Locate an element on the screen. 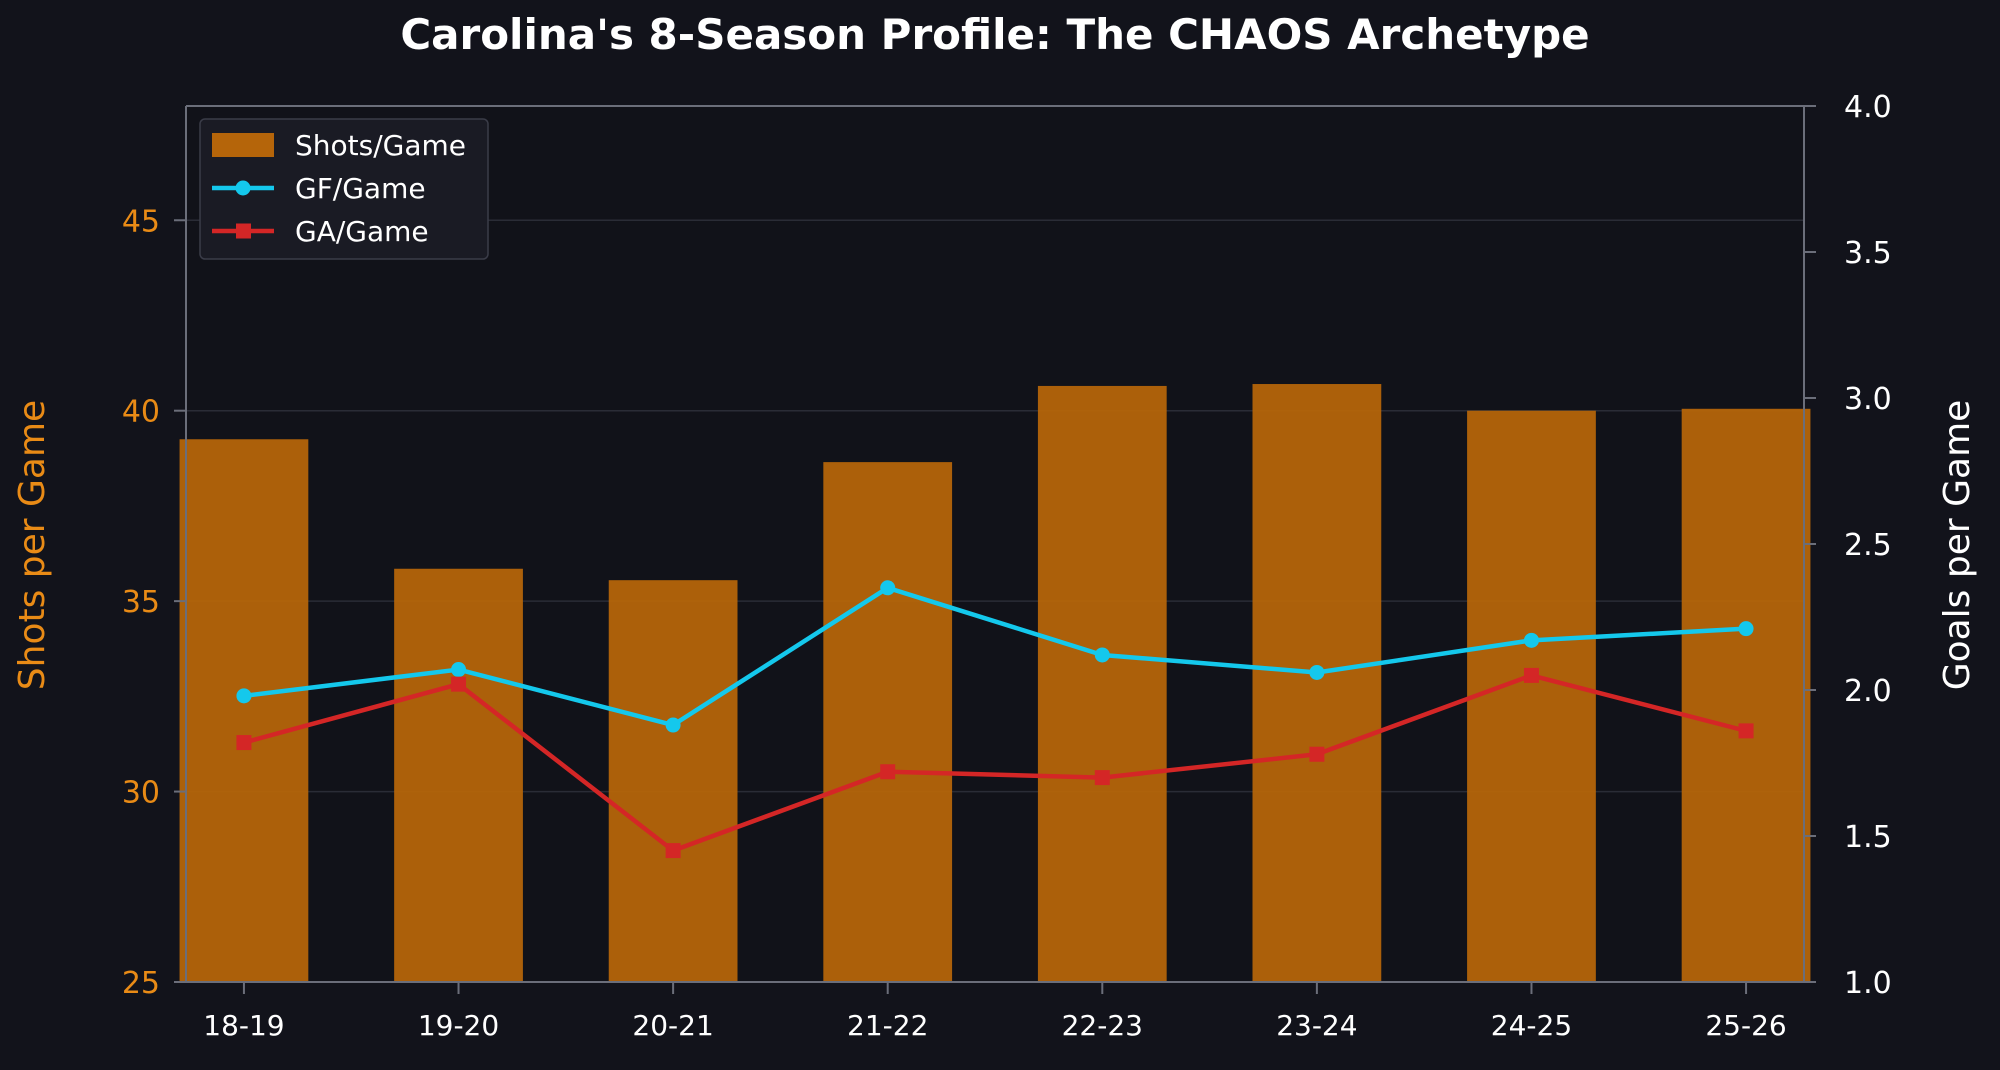  x-tick-label: 23-24 is located at coordinates (1316, 1025).